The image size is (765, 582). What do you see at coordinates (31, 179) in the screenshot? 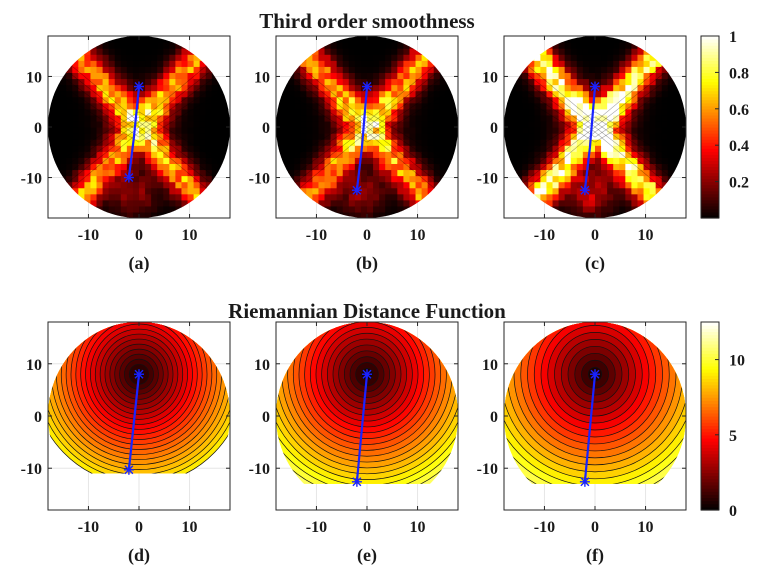
I see `y-tick-label: -10` at bounding box center [31, 179].